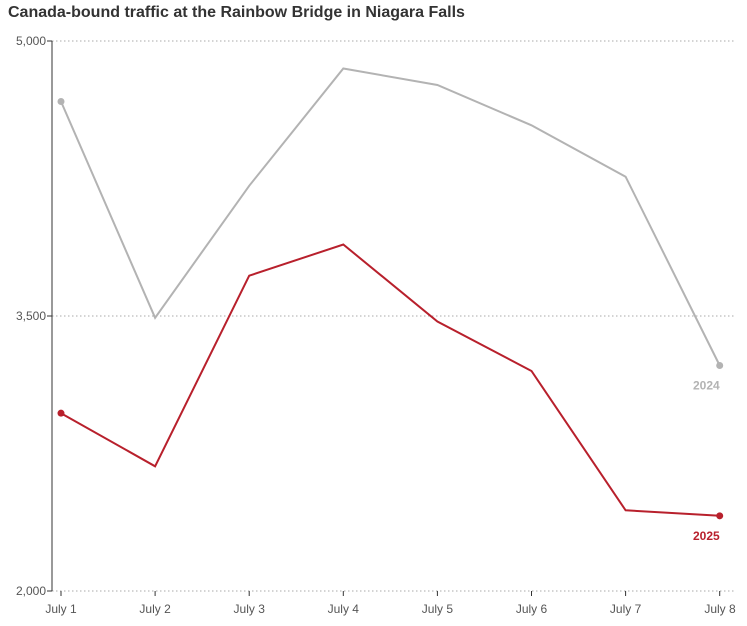 The image size is (747, 626). Describe the element at coordinates (250, 609) in the screenshot. I see `x-tick-label: July 3` at that location.